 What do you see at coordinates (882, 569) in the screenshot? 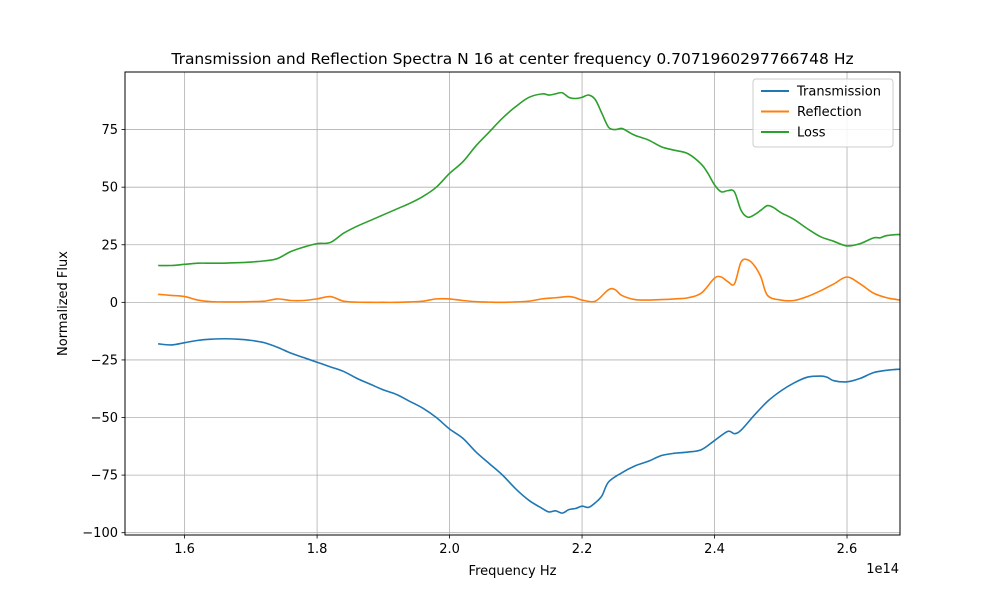
I see `x-axis-offset-label: 1e14` at bounding box center [882, 569].